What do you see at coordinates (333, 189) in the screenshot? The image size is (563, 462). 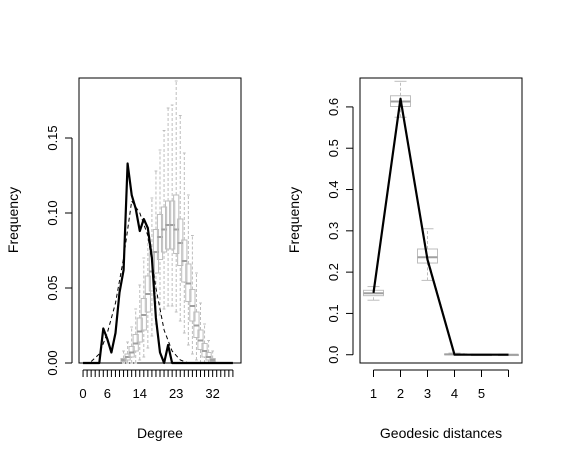 I see `geodesic-y-tick-label: 0.4` at bounding box center [333, 189].